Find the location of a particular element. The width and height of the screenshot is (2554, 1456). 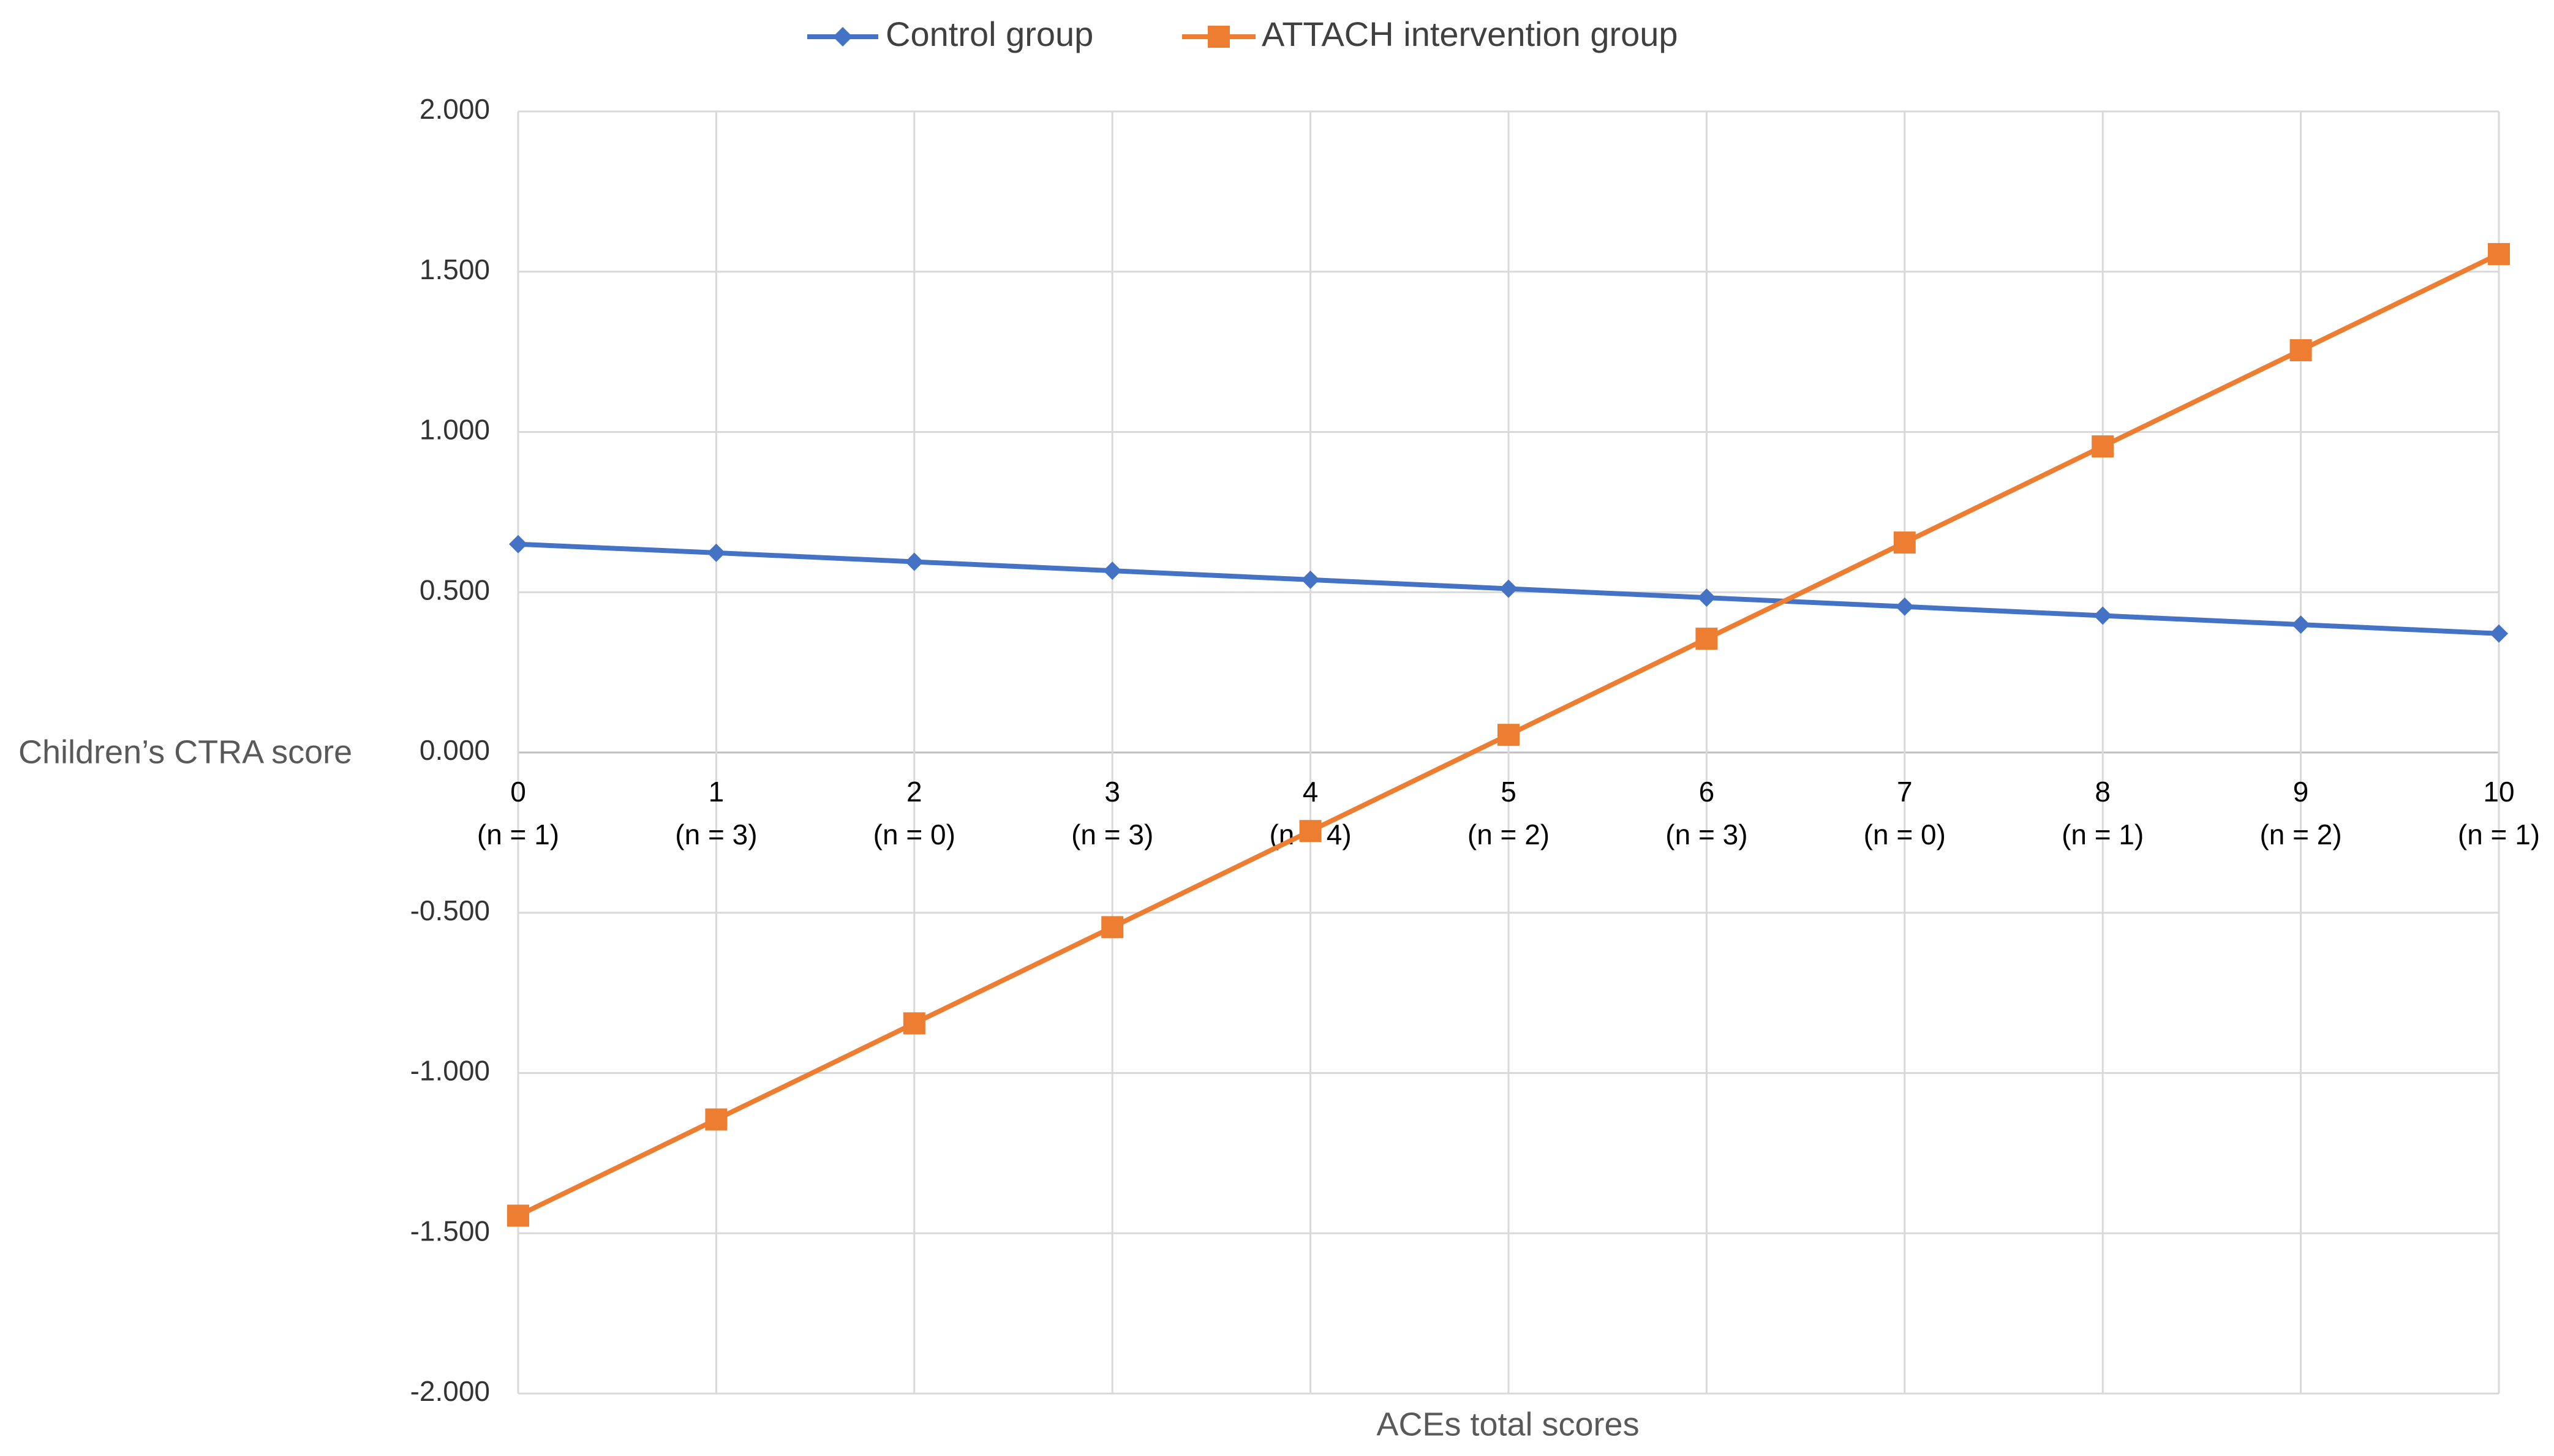

x-tick-label: 8 is located at coordinates (2103, 792).